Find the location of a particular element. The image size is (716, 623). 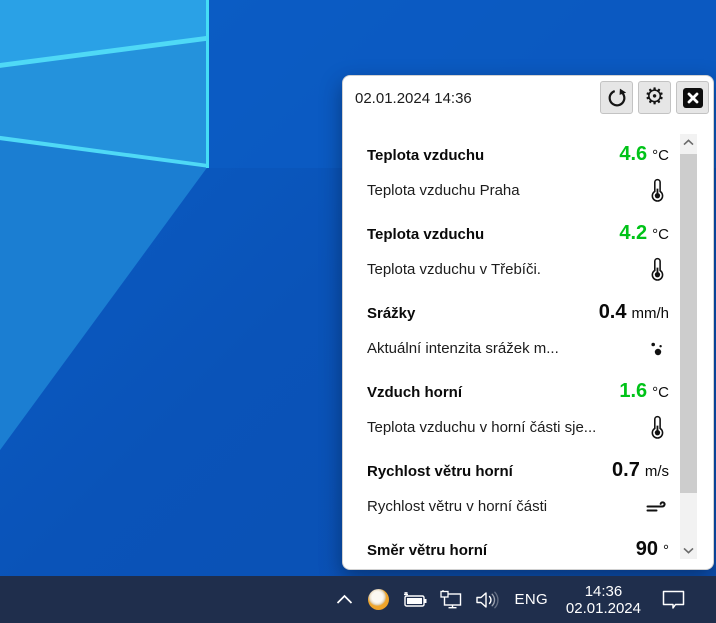

wallpaper-light-line is located at coordinates (207, 84).